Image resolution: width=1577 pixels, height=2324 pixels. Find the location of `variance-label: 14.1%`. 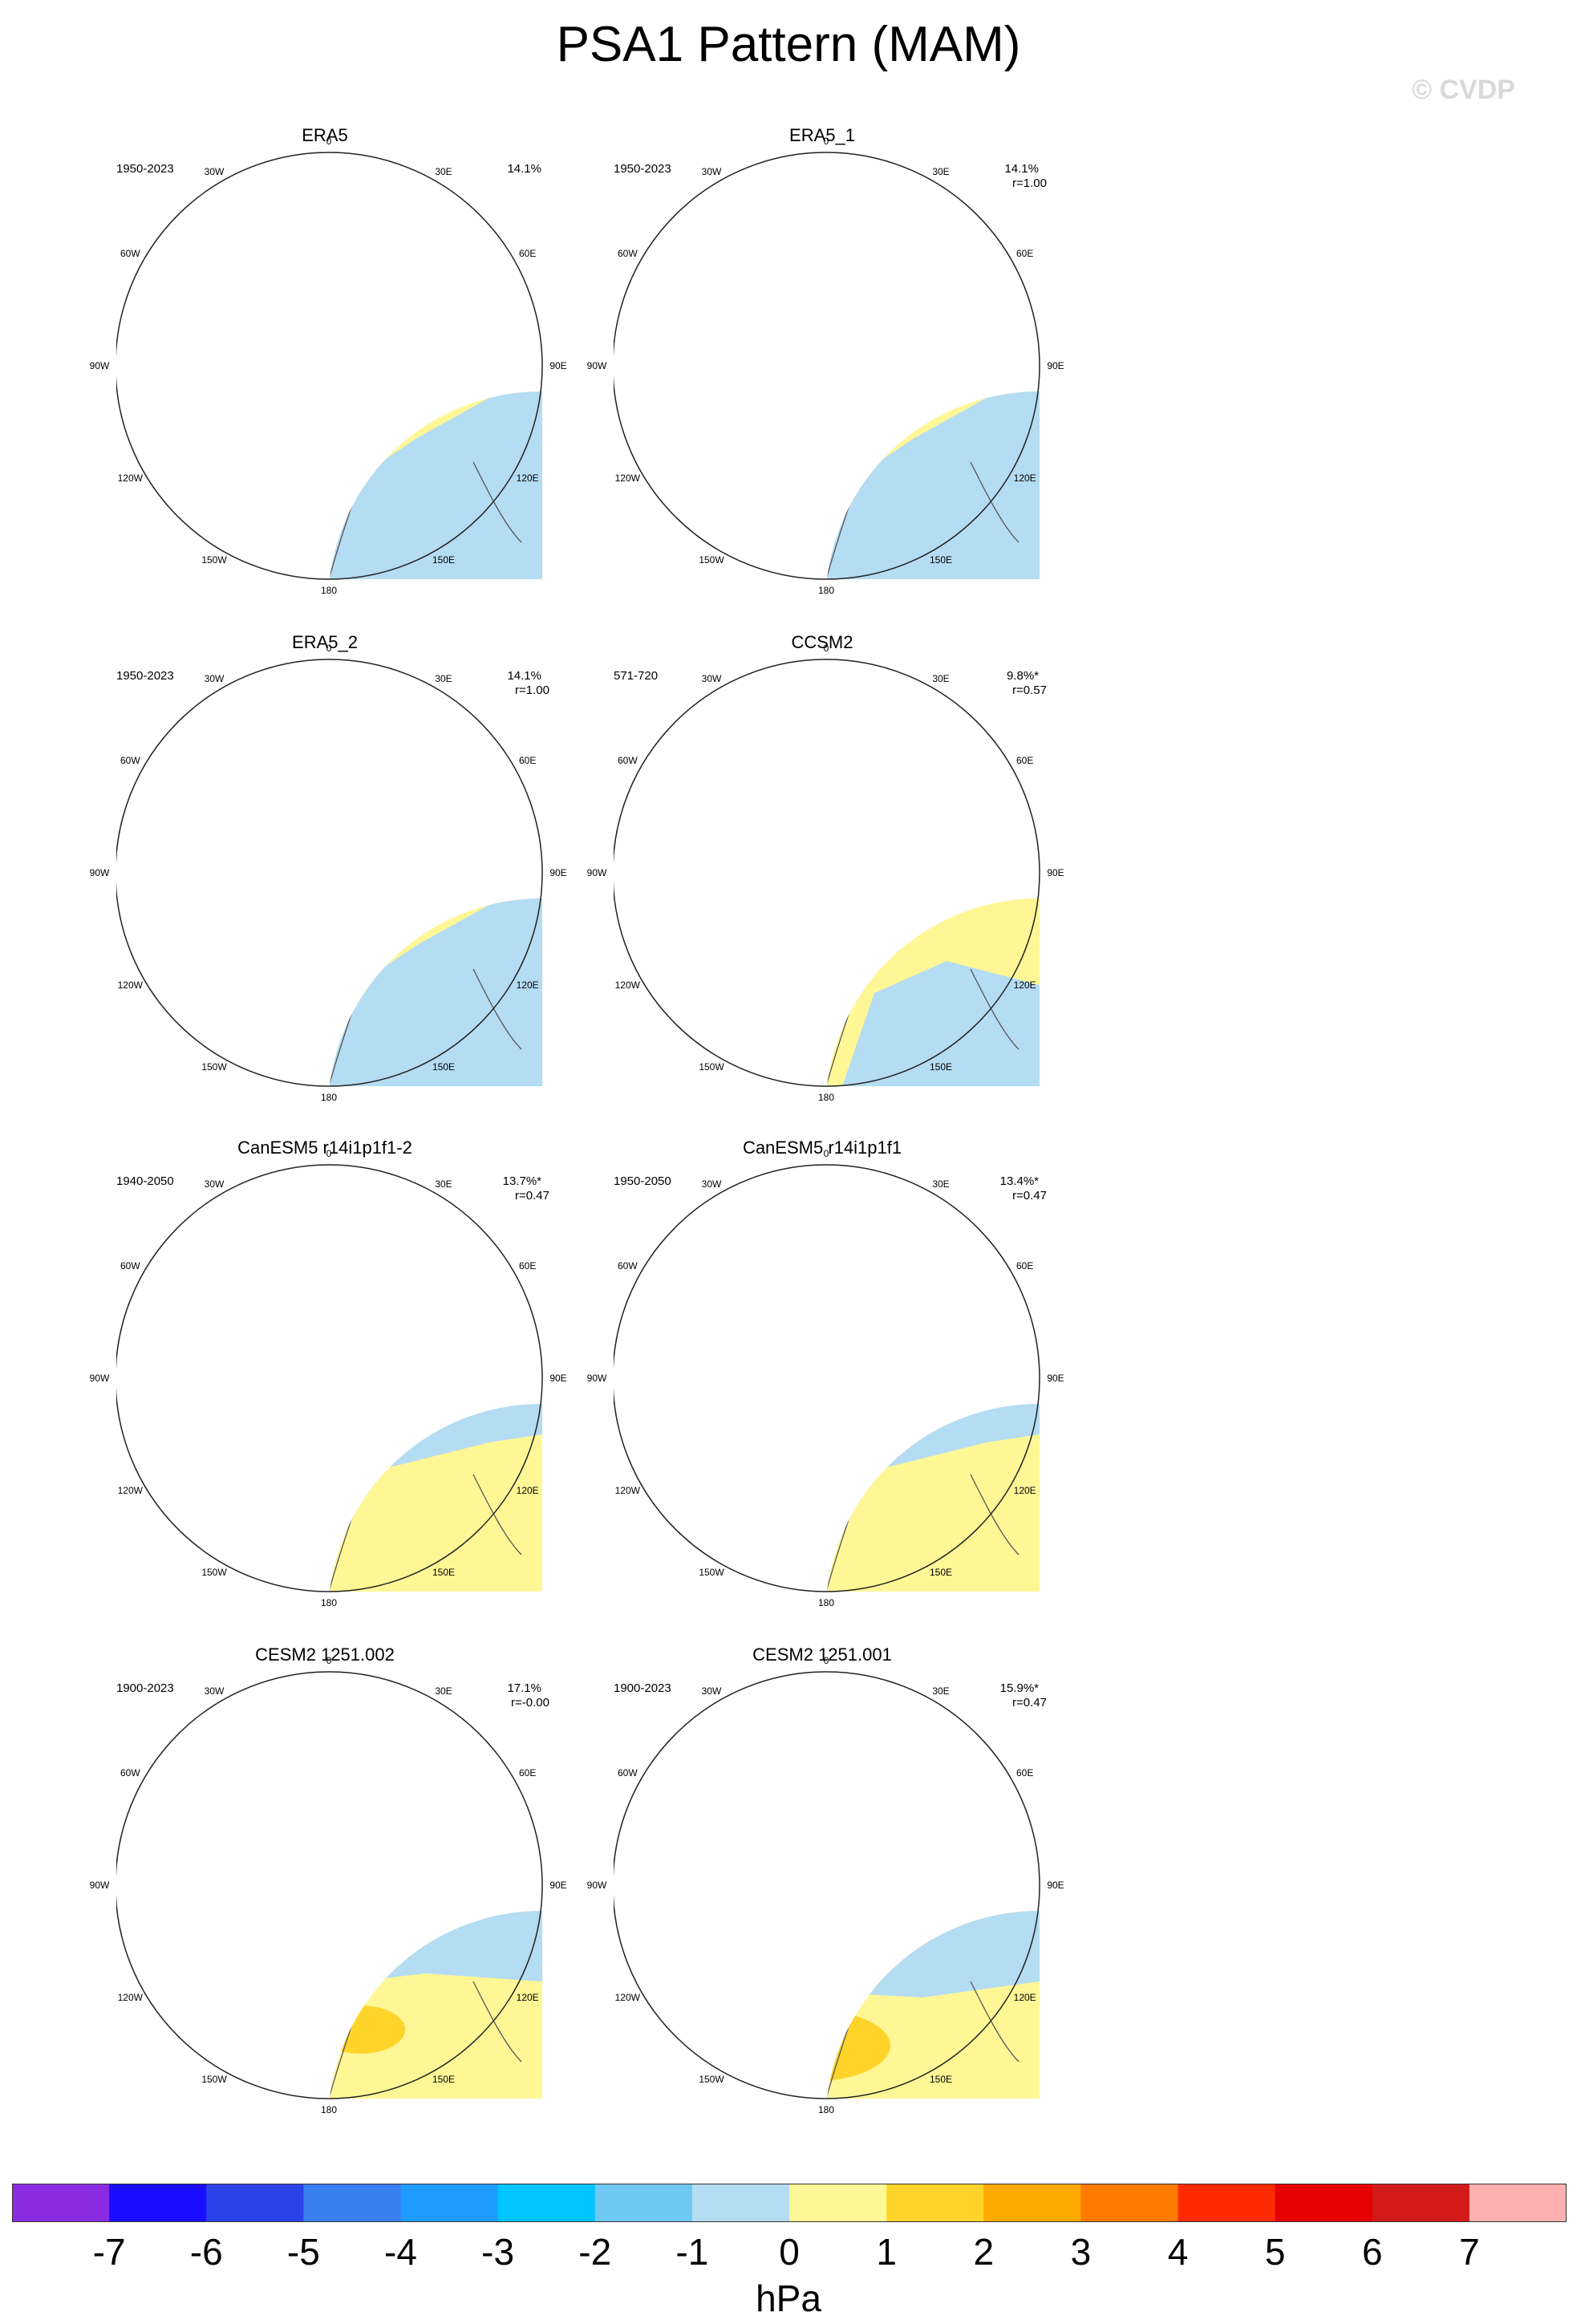

variance-label: 14.1% is located at coordinates (1021, 169).